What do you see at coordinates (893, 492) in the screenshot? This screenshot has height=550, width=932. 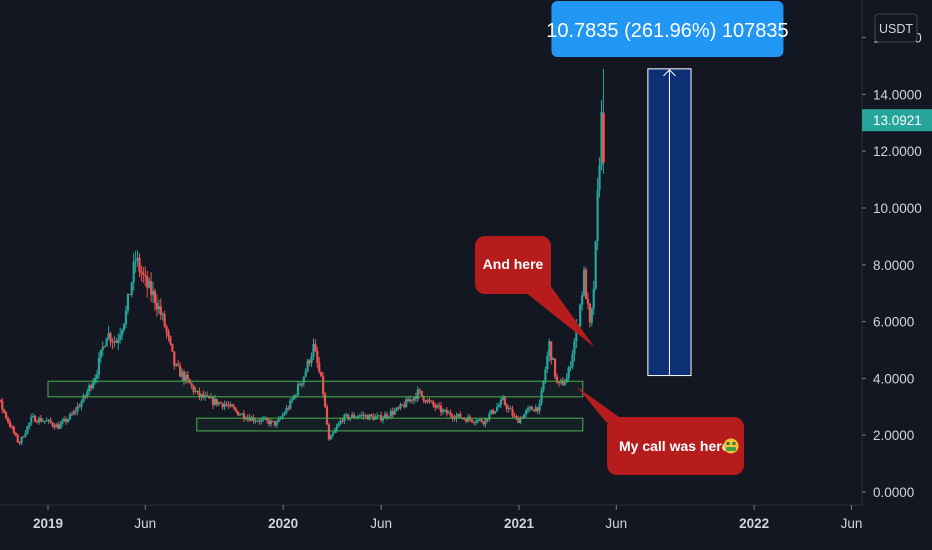 I see `y-tick-label: 0.0000` at bounding box center [893, 492].